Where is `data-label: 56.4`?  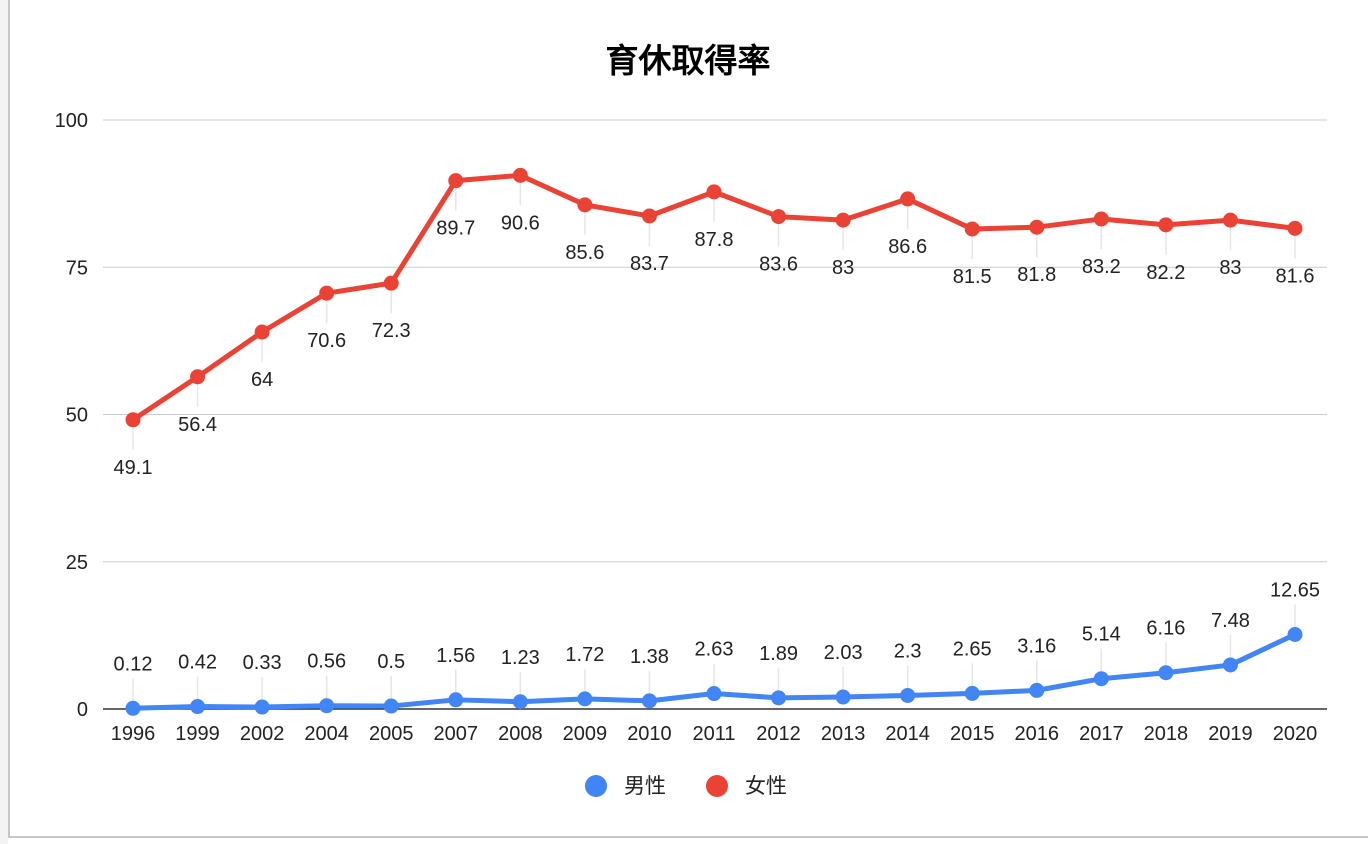 data-label: 56.4 is located at coordinates (197, 425).